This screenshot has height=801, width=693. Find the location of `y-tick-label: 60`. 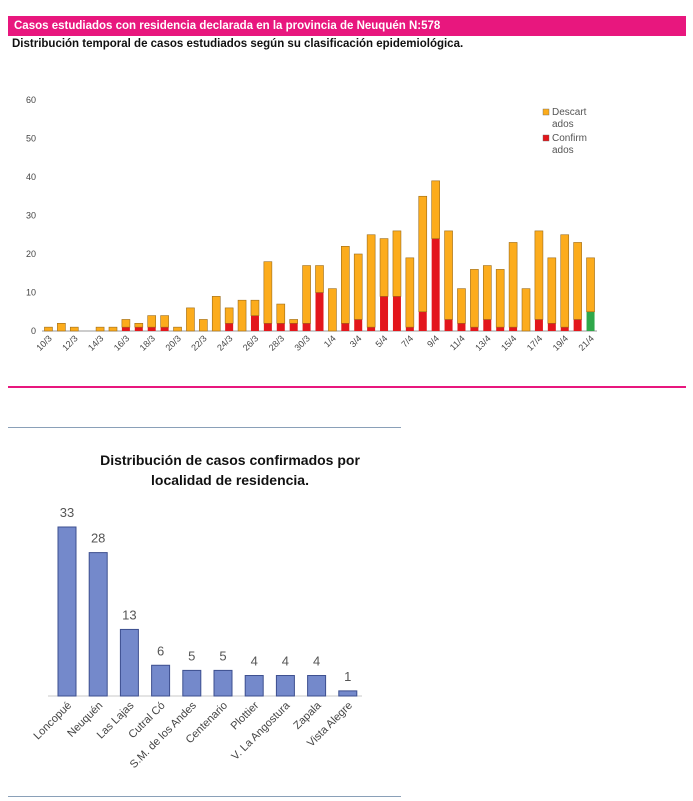

y-tick-label: 60 is located at coordinates (31, 100).